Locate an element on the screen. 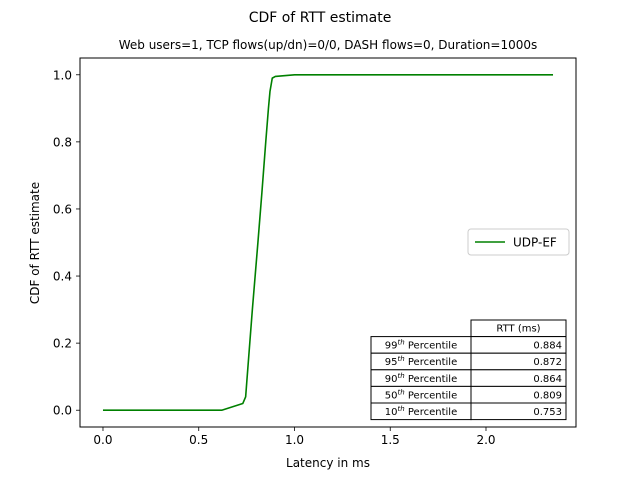  table-row-label: 99th Percentile is located at coordinates (421, 345).